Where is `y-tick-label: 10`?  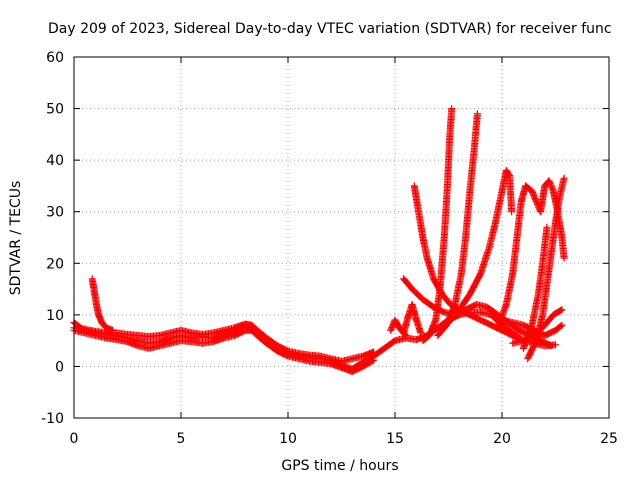
y-tick-label: 10 is located at coordinates (55, 316).